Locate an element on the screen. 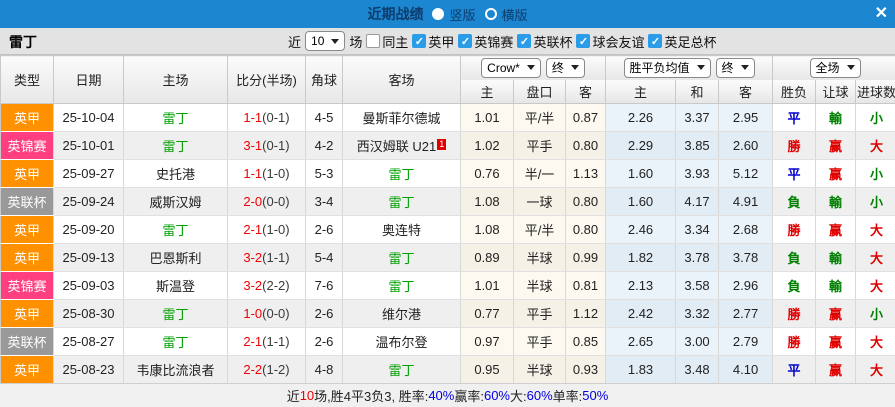  filters: 近 10 场 同主 ✓ 英甲 ✓ 英锦赛 ✓ 英联杯 ✓ 球会友谊 ✓ 英足总杯 is located at coordinates (502, 41).